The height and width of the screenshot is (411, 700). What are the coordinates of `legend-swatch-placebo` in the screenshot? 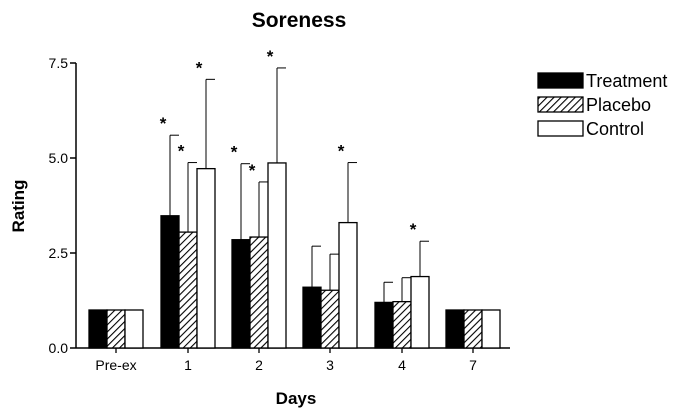 It's located at (560, 104).